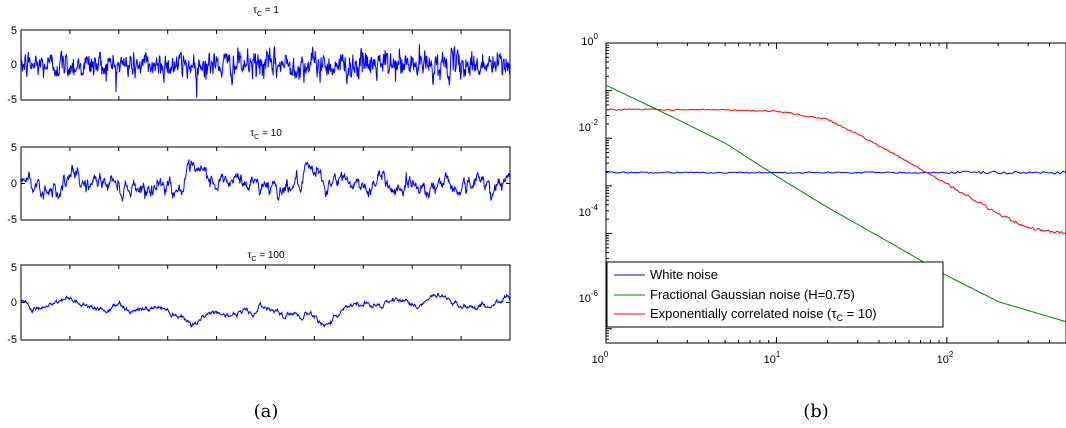 The height and width of the screenshot is (428, 1066). Describe the element at coordinates (763, 314) in the screenshot. I see `legend-label: Exponentially correlated noise (τC = 10)` at that location.